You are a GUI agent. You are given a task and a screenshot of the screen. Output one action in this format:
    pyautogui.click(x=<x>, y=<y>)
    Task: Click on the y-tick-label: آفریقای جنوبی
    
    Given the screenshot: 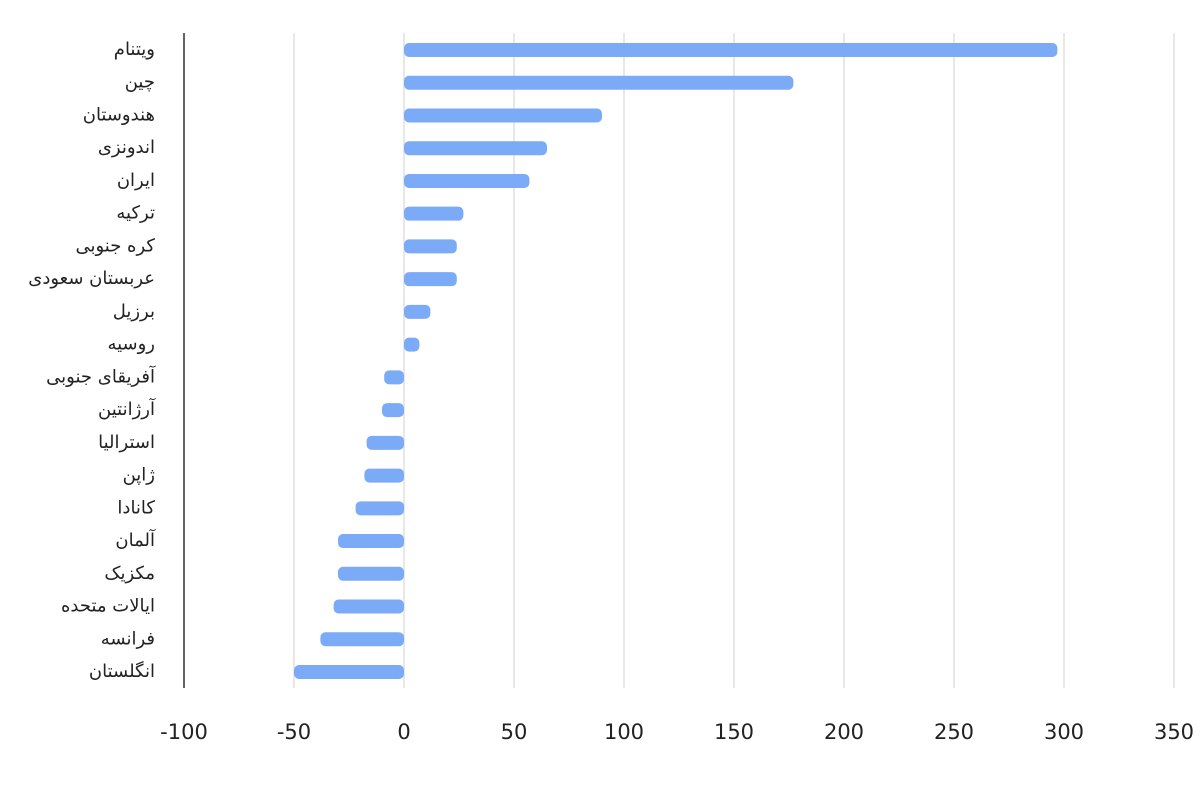 What is the action you would take?
    pyautogui.click(x=101, y=375)
    